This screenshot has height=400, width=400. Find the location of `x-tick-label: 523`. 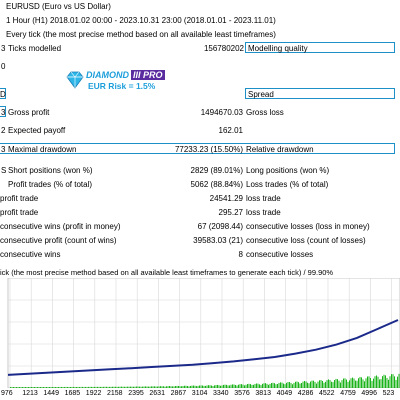

x-tick-label: 523 is located at coordinates (388, 393).